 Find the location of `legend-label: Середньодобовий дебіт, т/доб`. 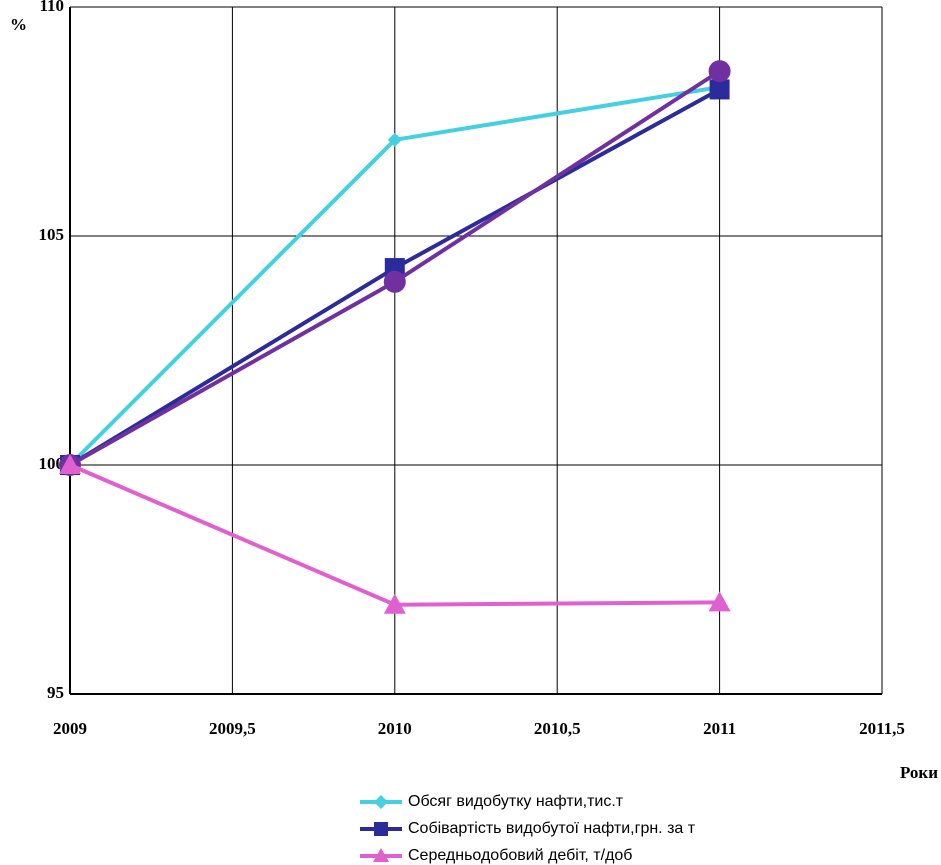

legend-label: Середньодобовий дебіт, т/доб is located at coordinates (520, 855).